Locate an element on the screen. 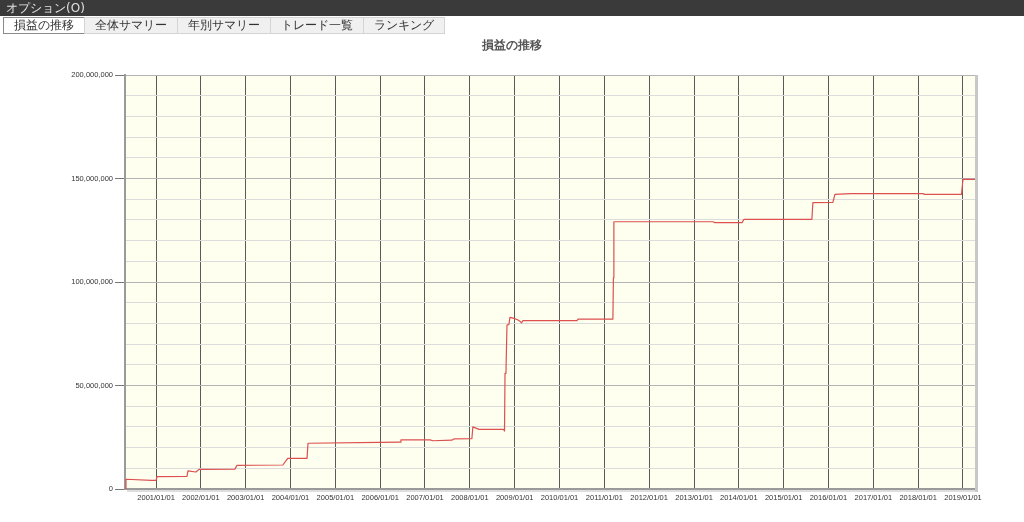 This screenshot has height=522, width=1024. chart-title: 損益の推移 is located at coordinates (511, 45).